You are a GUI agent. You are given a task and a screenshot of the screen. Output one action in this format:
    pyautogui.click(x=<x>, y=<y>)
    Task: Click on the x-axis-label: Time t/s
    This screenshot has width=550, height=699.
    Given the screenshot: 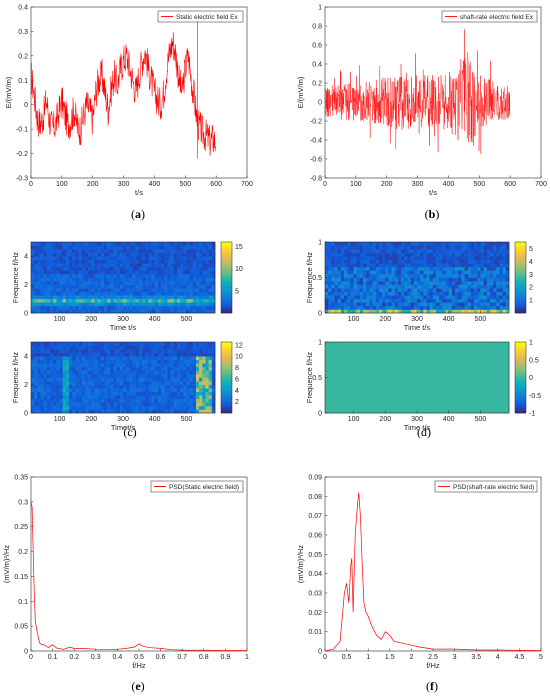 What is the action you would take?
    pyautogui.click(x=417, y=327)
    